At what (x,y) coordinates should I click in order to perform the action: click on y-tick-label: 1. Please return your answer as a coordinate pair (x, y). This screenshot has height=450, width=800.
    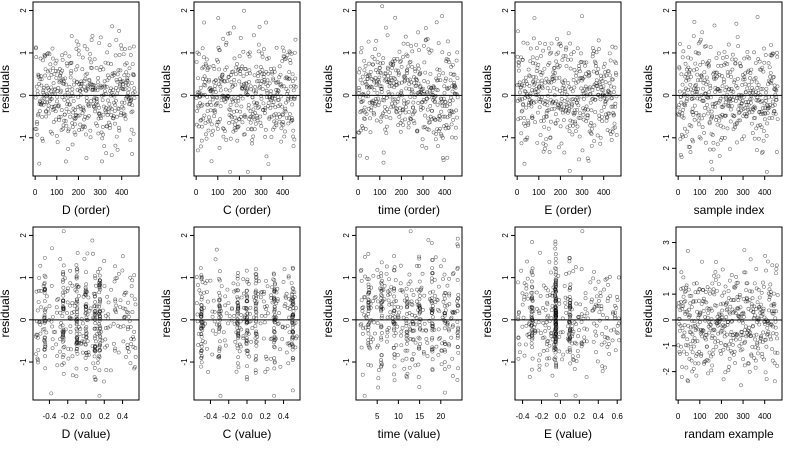
    Looking at the image, I should click on (505, 277).